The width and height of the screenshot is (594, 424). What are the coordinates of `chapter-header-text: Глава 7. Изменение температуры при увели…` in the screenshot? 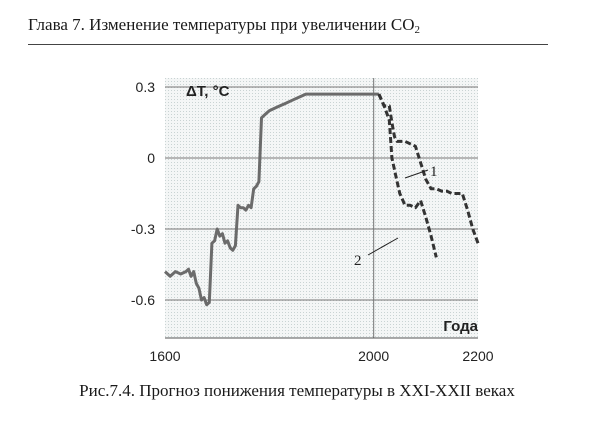 It's located at (221, 24).